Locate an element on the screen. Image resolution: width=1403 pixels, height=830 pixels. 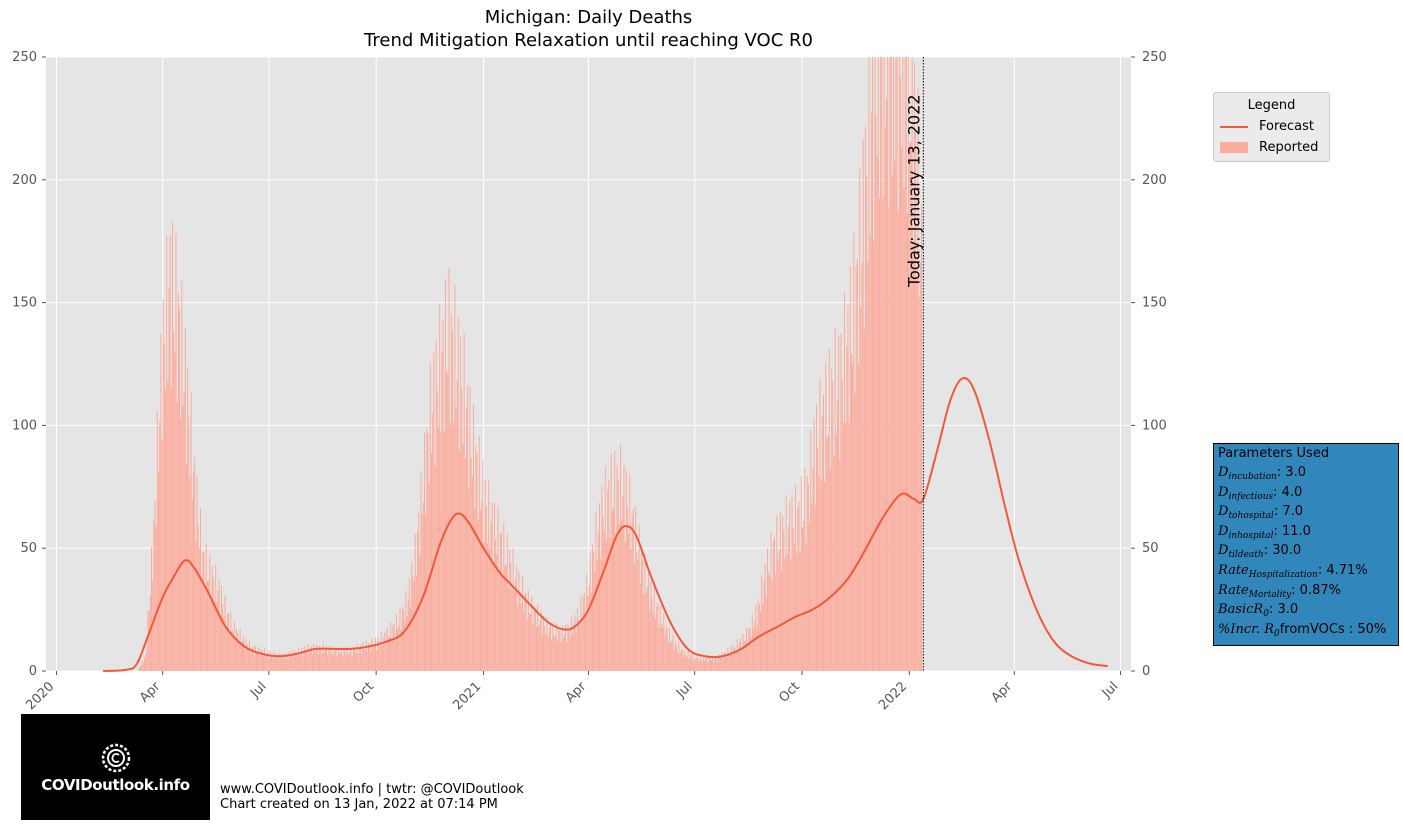
y-tick-label-left: 150 is located at coordinates (24, 303).